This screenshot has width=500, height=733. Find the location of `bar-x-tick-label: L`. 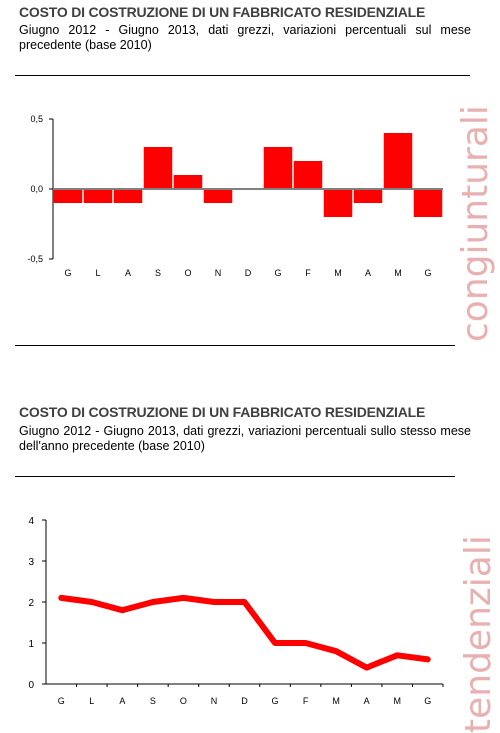

bar-x-tick-label: L is located at coordinates (97, 273).